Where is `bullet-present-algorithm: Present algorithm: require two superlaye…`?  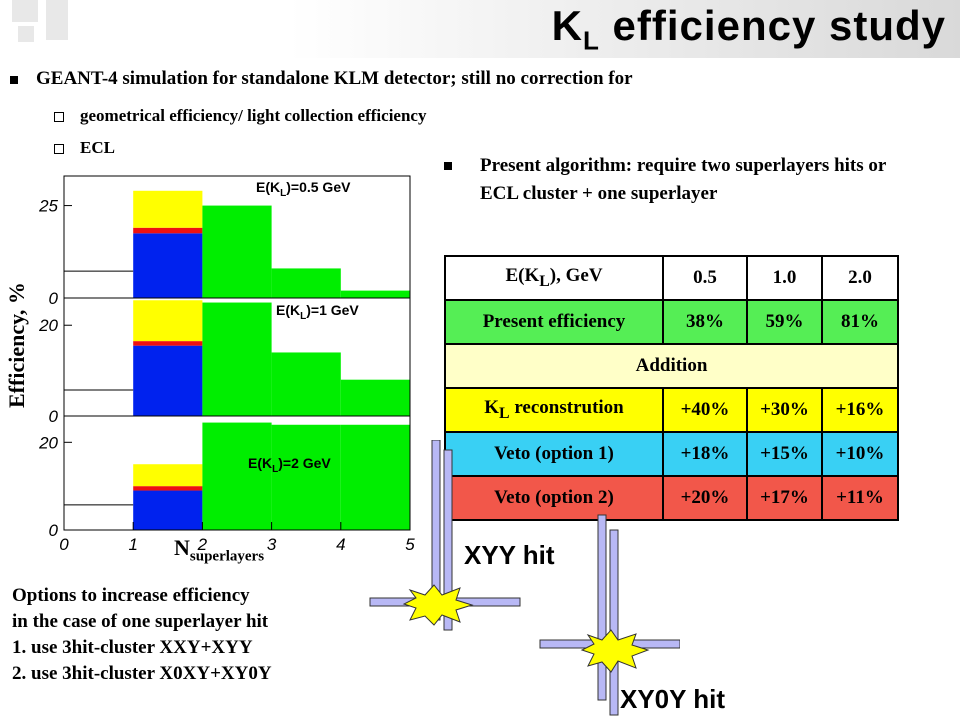
bullet-present-algorithm: Present algorithm: require two superlaye… is located at coordinates (679, 180).